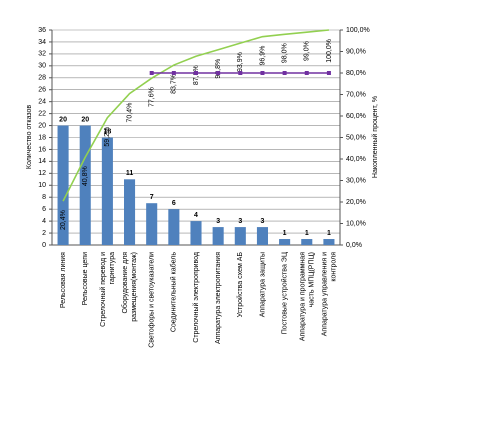 The height and width of the screenshot is (422, 500). What do you see at coordinates (107, 137) in the screenshot?
I see `line-value-label: 59,2%` at bounding box center [107, 137].